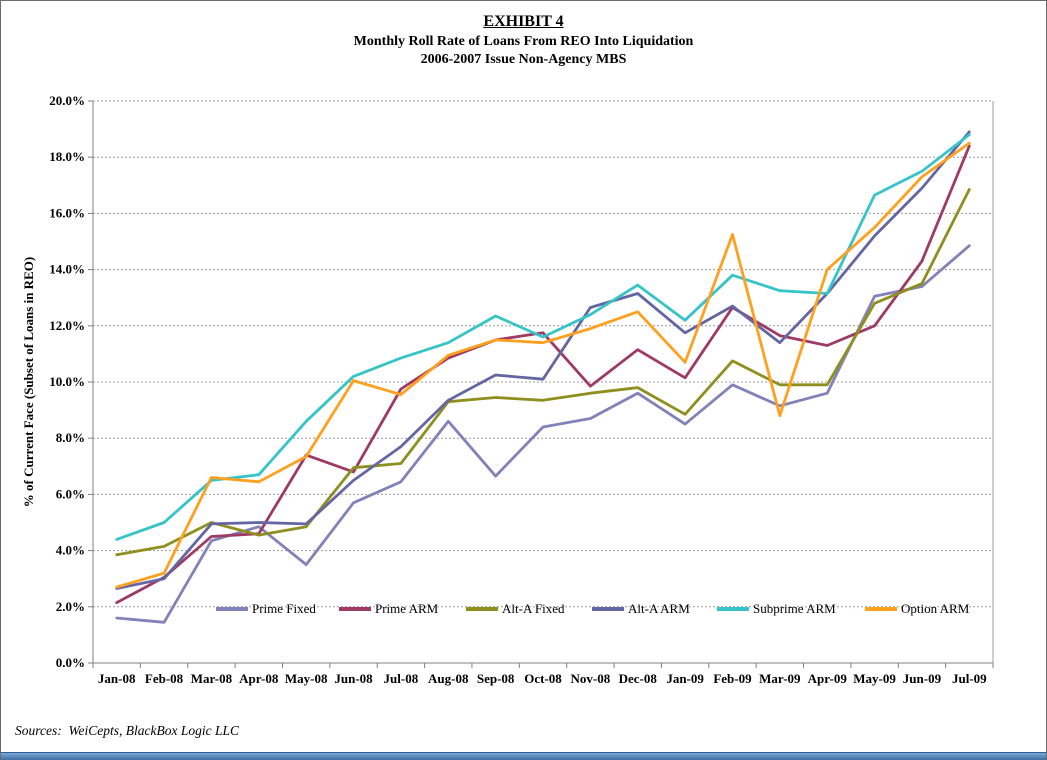 This screenshot has height=760, width=1047. I want to click on legend-label-prime-fixed: Prime Fixed, so click(284, 608).